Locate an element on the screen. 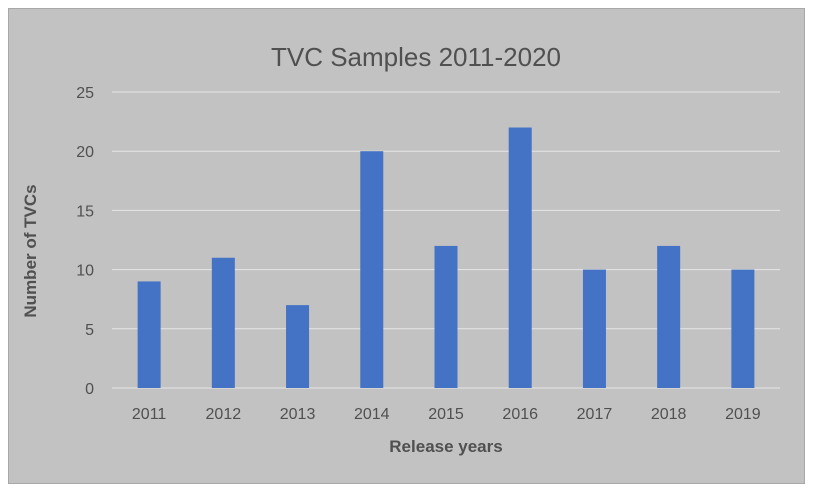 This screenshot has height=493, width=815. y-tick-label: 15 is located at coordinates (85, 211).